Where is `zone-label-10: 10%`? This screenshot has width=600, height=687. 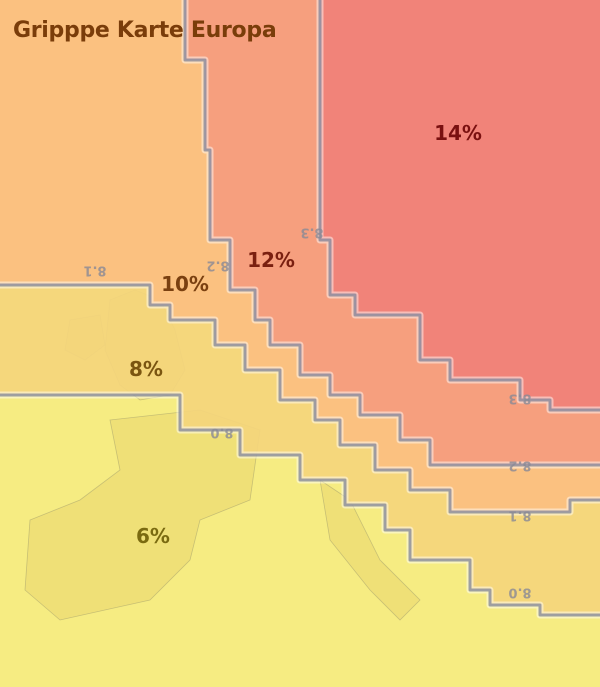
zone-label-10: 10% is located at coordinates (185, 284).